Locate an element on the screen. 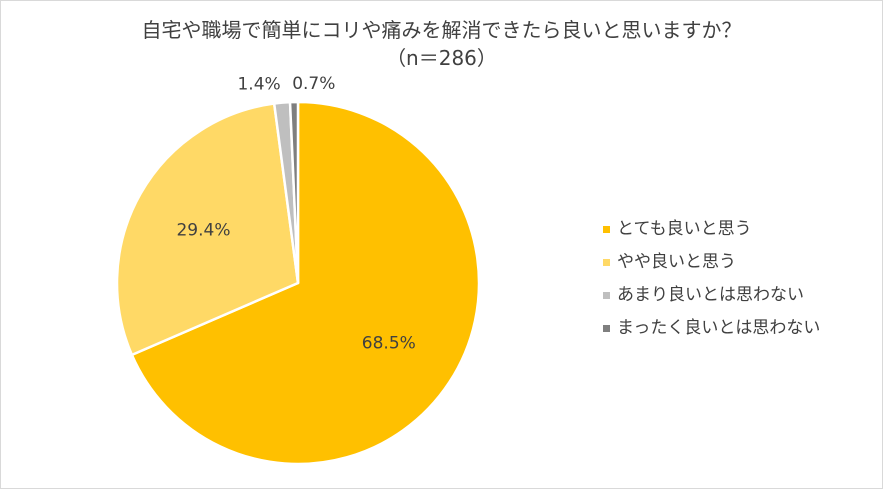 This screenshot has height=489, width=883. legend-label: まったく良いとは思わない is located at coordinates (719, 328).